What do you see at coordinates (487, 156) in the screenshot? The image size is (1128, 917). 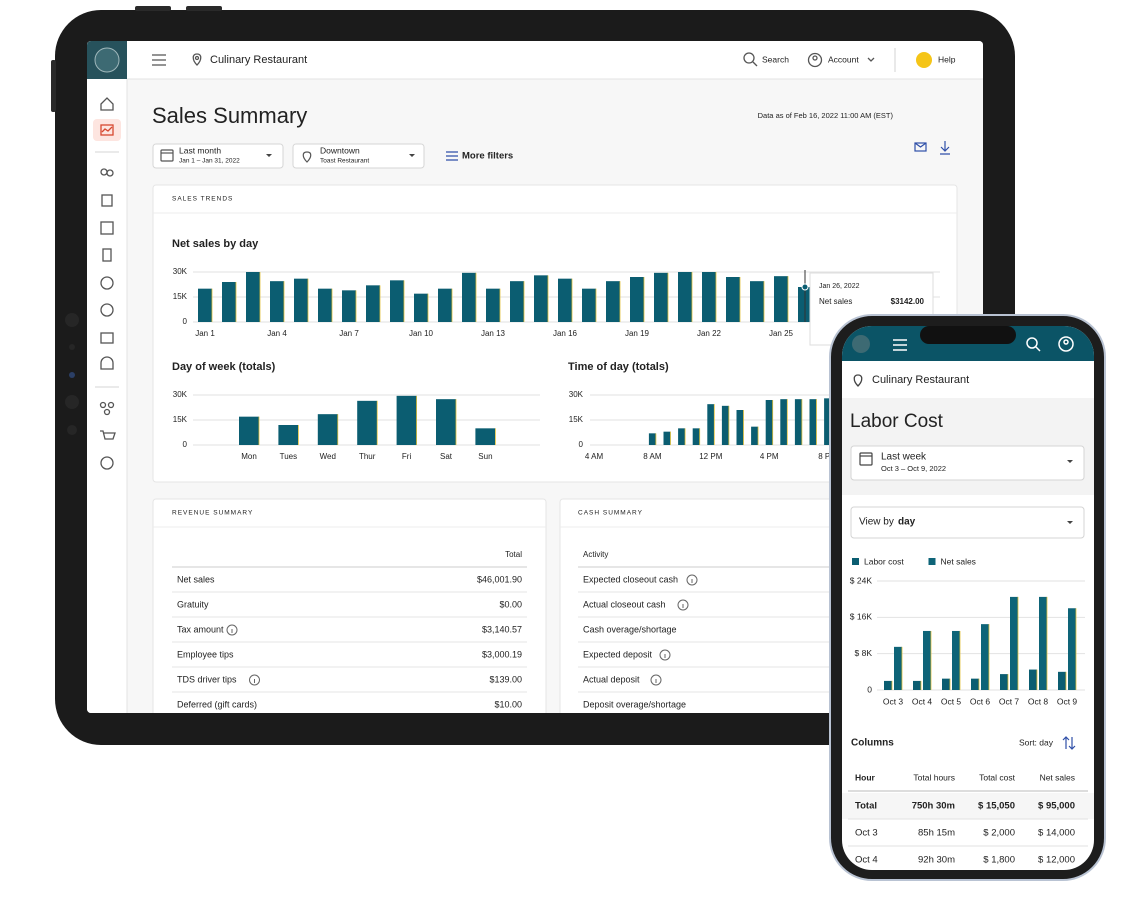 I see `more-filters: More filters` at bounding box center [487, 156].